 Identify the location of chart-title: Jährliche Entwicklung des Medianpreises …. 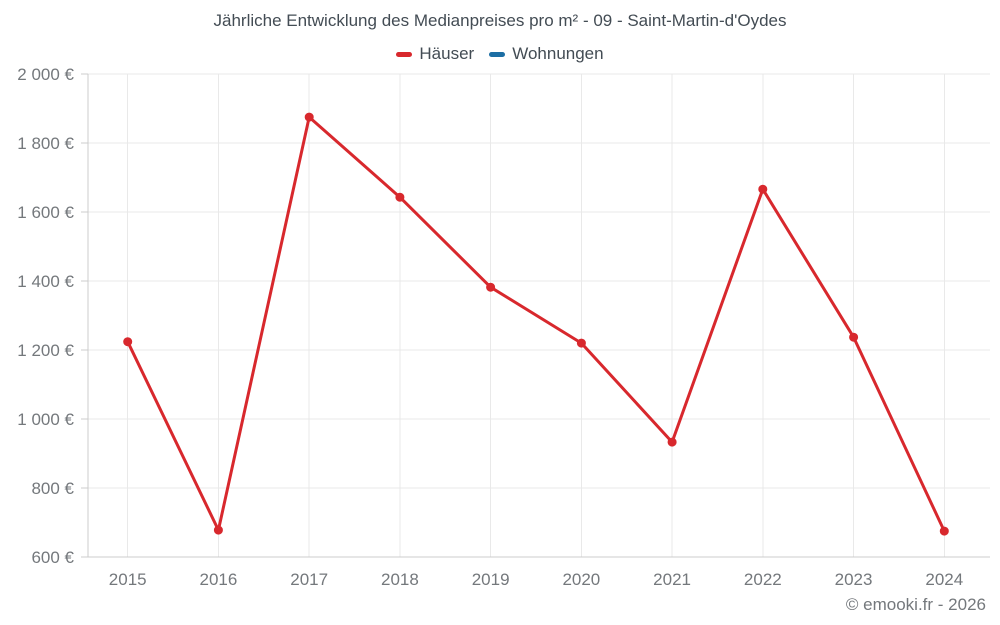
(500, 20).